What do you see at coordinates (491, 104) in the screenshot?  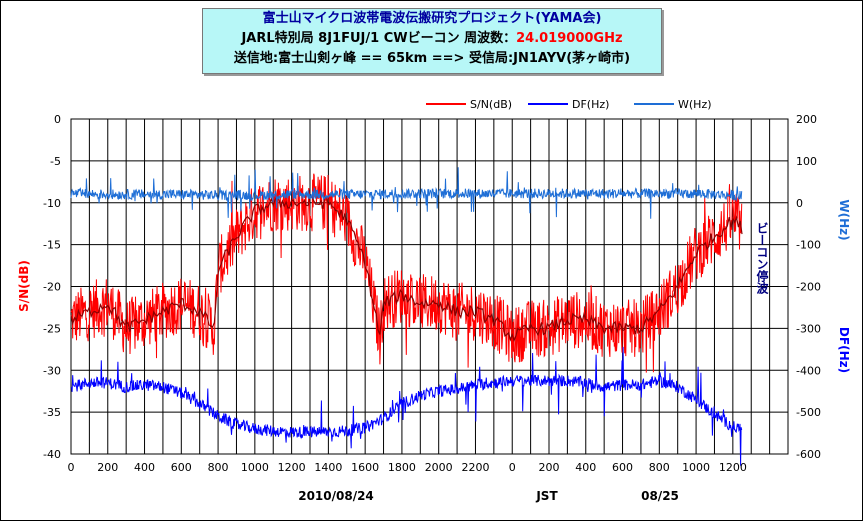 I see `legend-label: S/N(dB)` at bounding box center [491, 104].